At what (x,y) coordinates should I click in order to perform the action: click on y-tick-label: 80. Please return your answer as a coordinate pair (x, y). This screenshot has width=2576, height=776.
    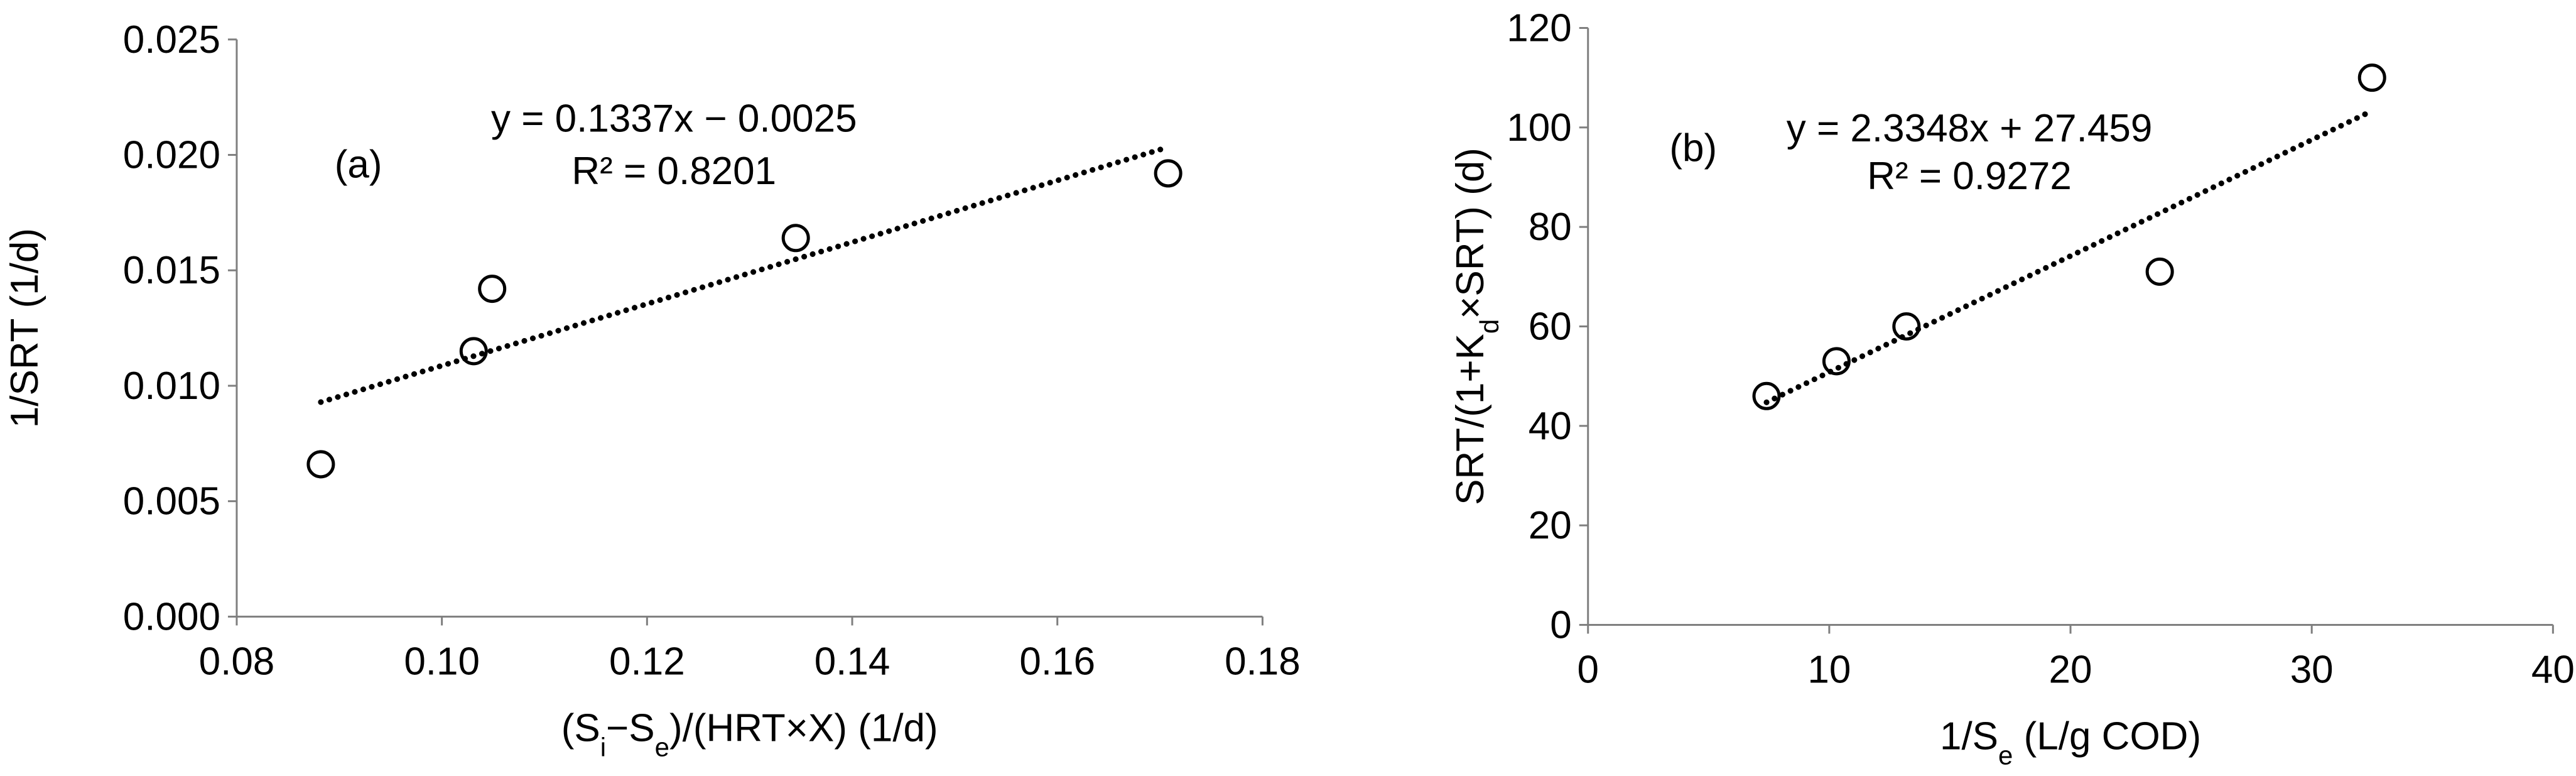
    Looking at the image, I should click on (1551, 227).